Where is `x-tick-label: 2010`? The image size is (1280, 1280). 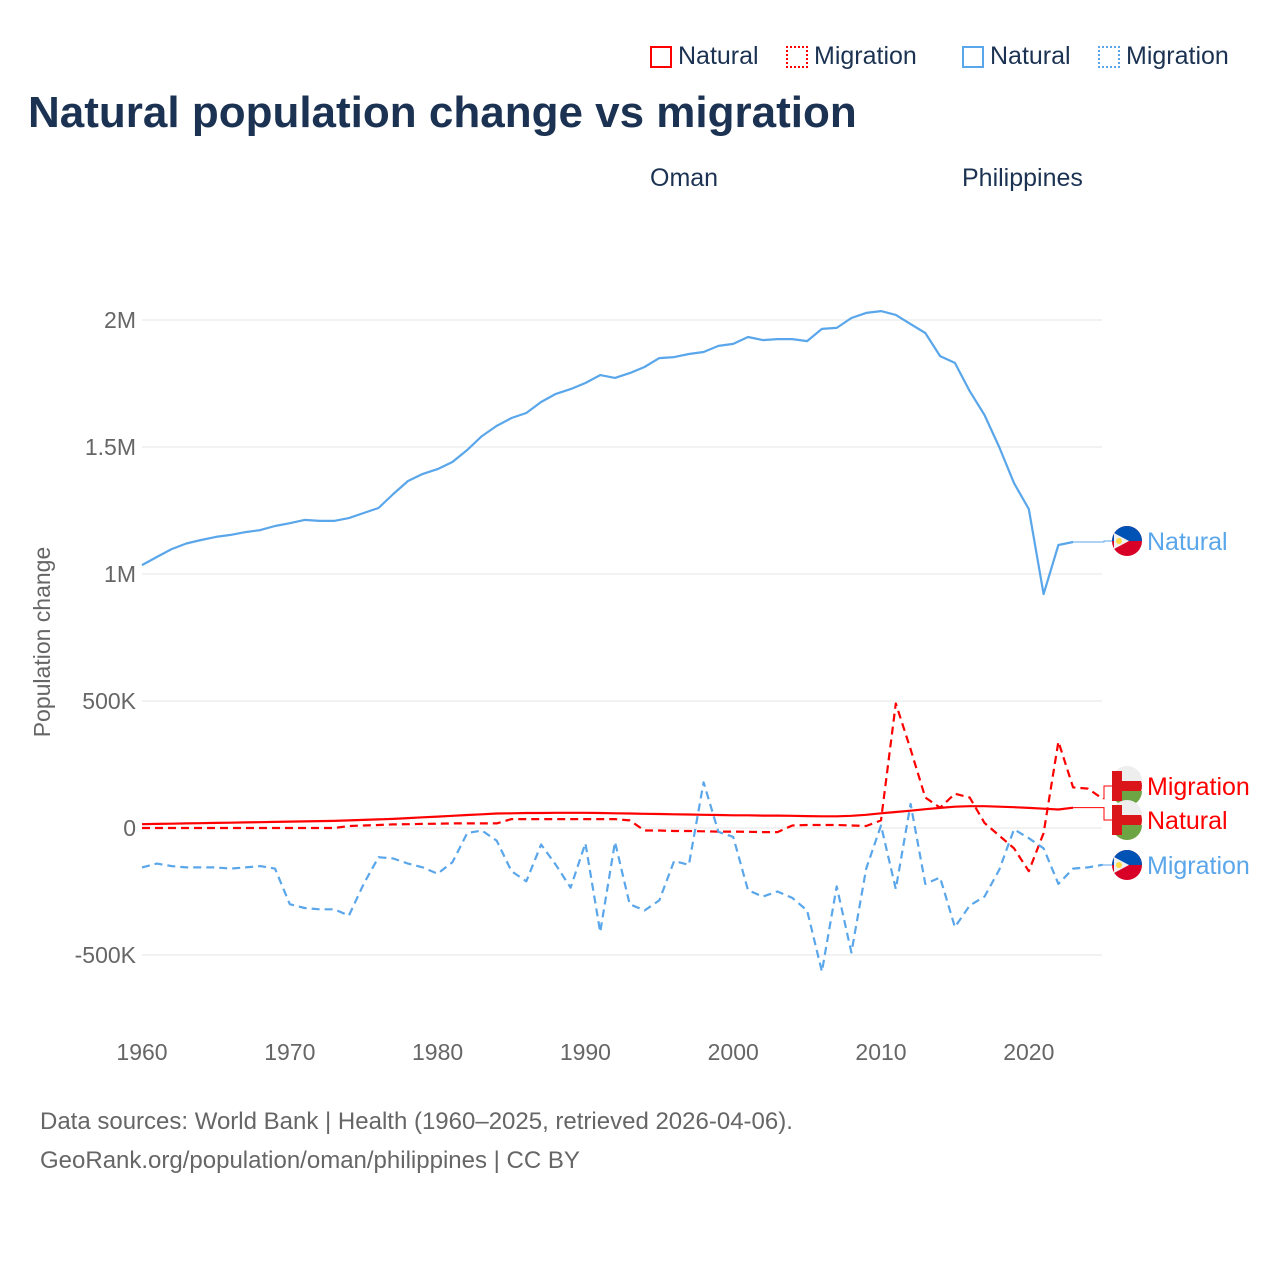 x-tick-label: 2010 is located at coordinates (880, 1052).